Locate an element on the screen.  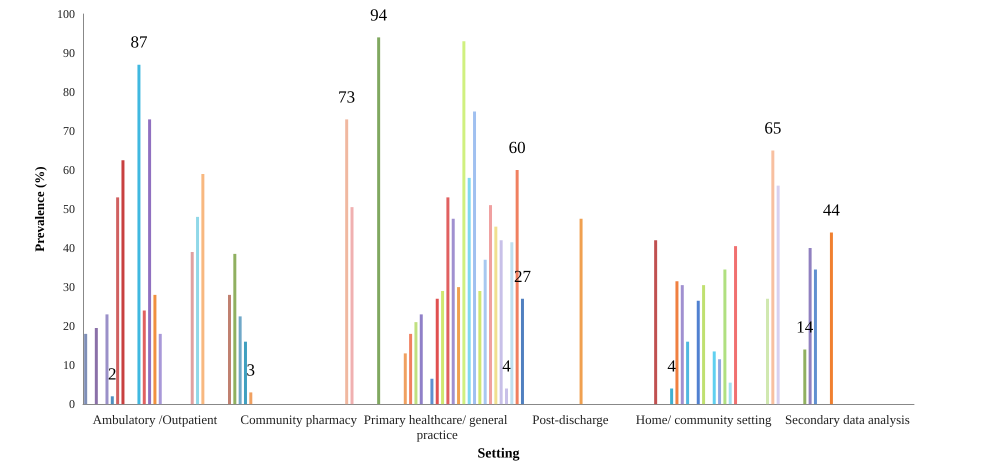
y-axis-title: Prevalence (%) is located at coordinates (40, 209).